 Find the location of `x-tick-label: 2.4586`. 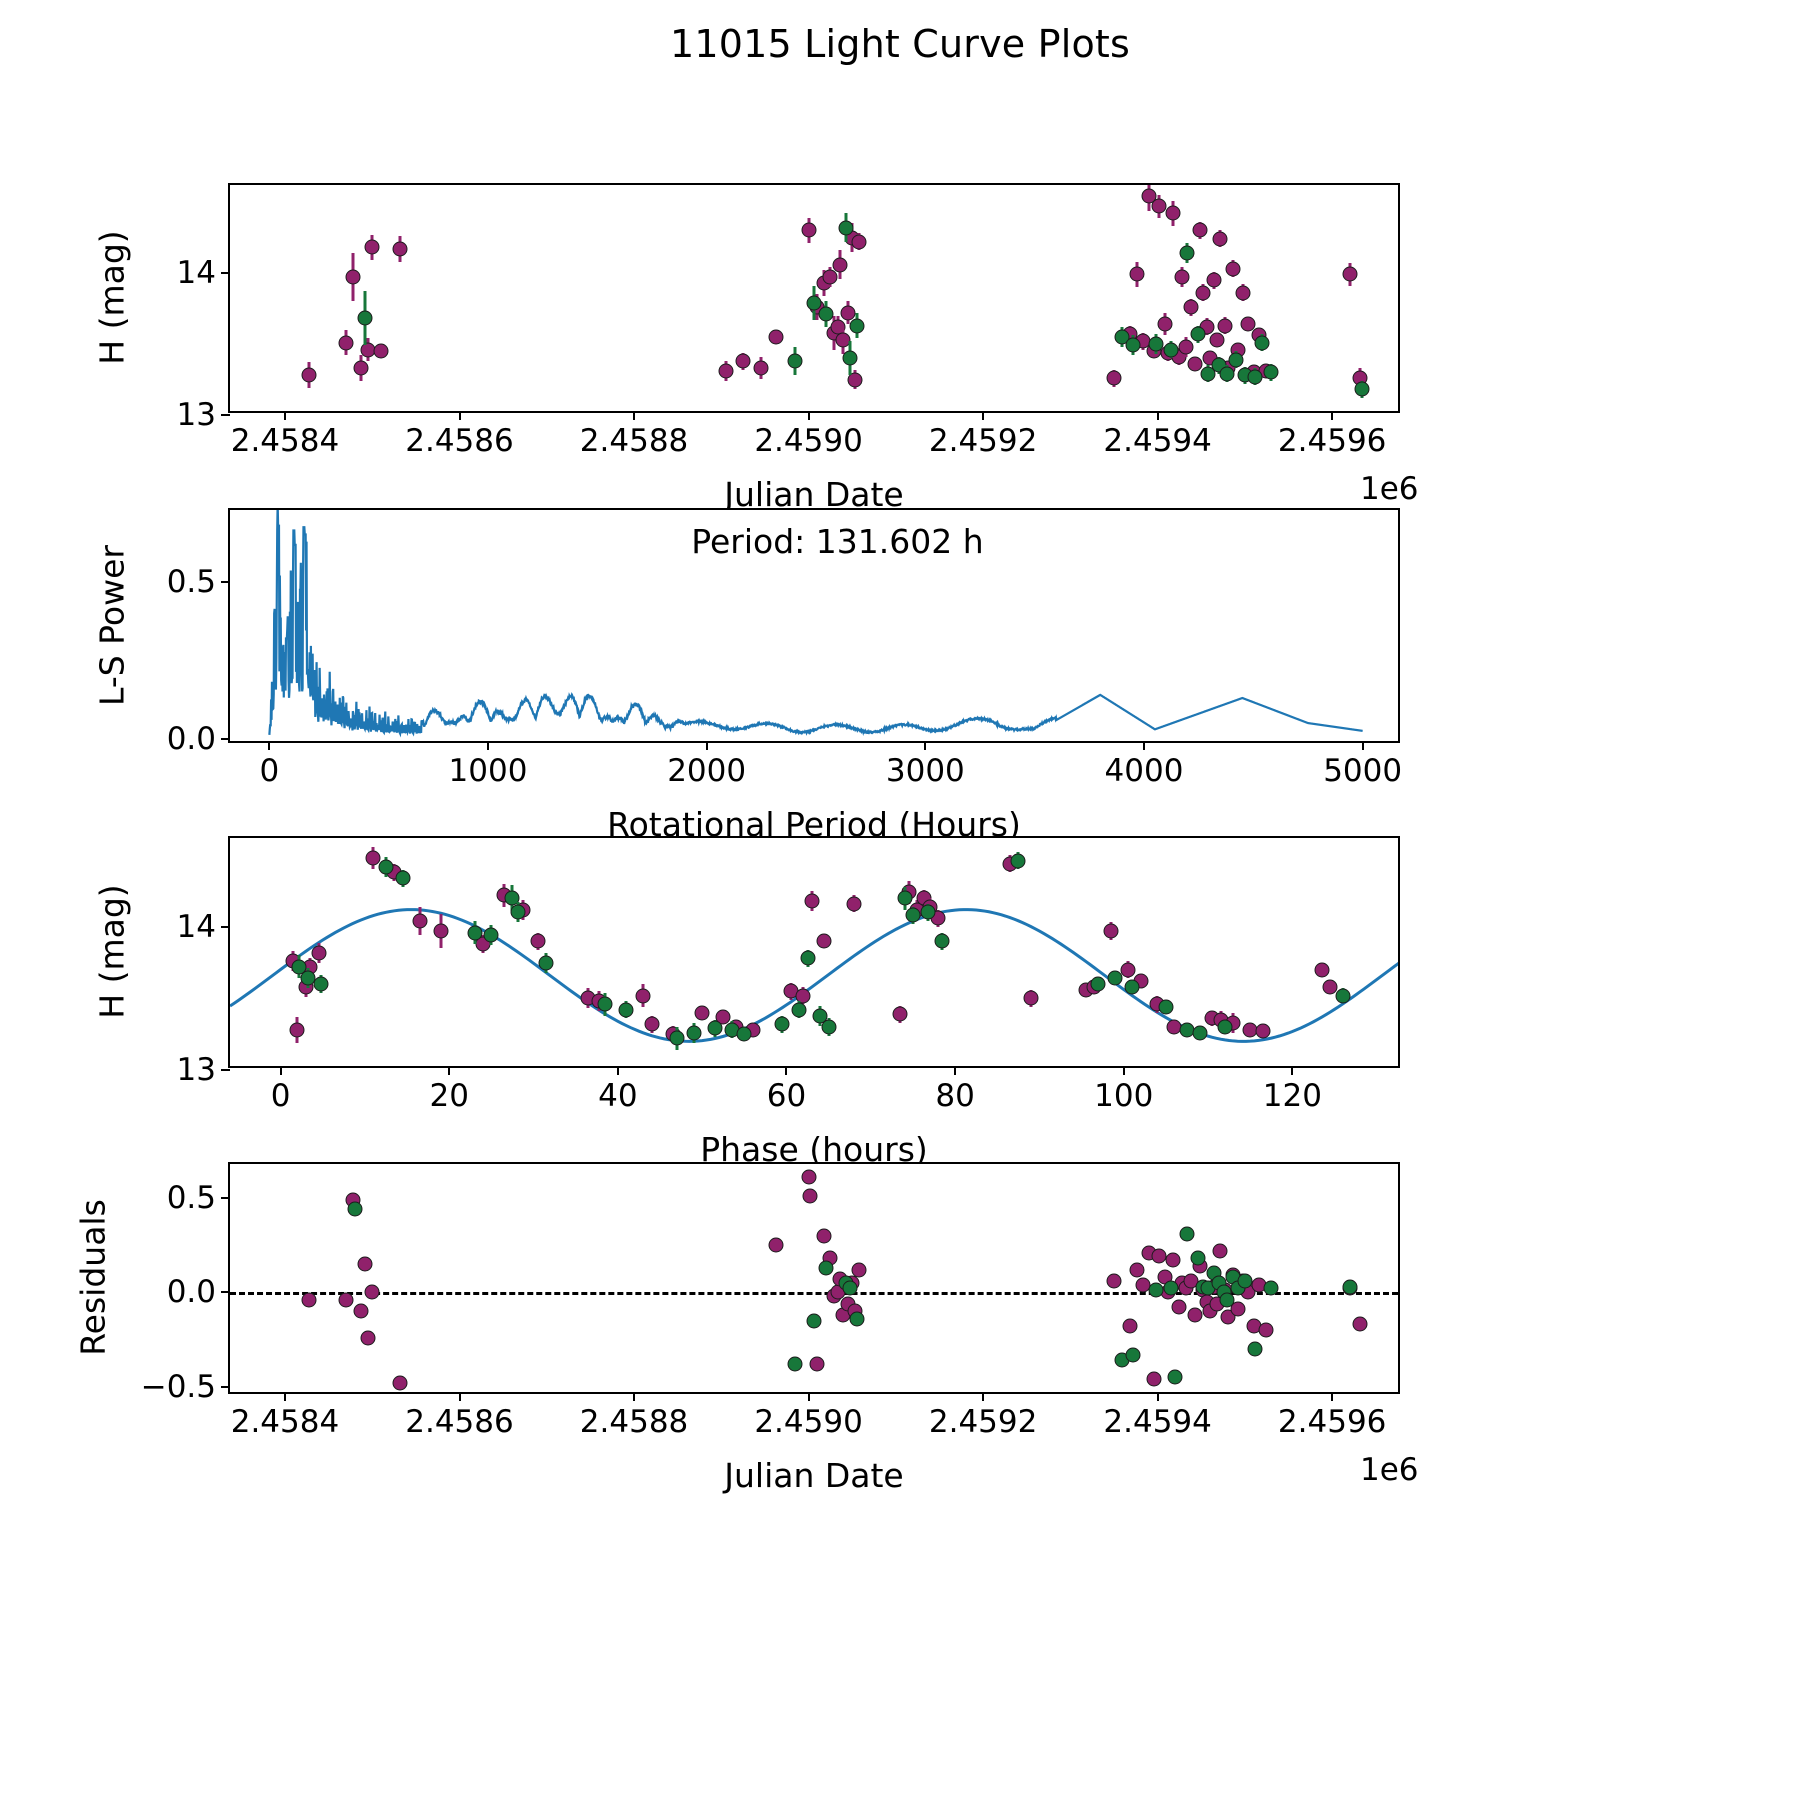

x-tick-label: 2.4586 is located at coordinates (459, 1422).